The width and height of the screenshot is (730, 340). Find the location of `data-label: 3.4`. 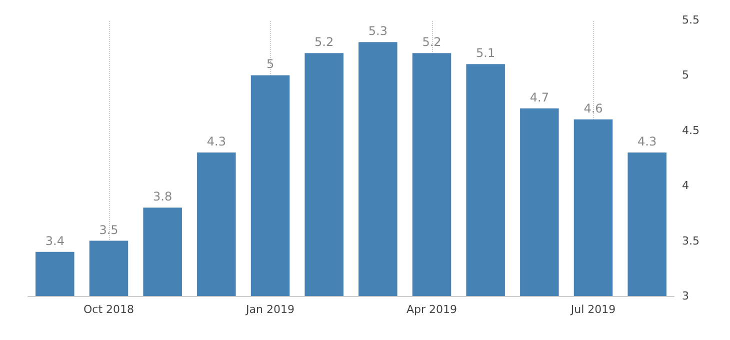

data-label: 3.4 is located at coordinates (54, 241).